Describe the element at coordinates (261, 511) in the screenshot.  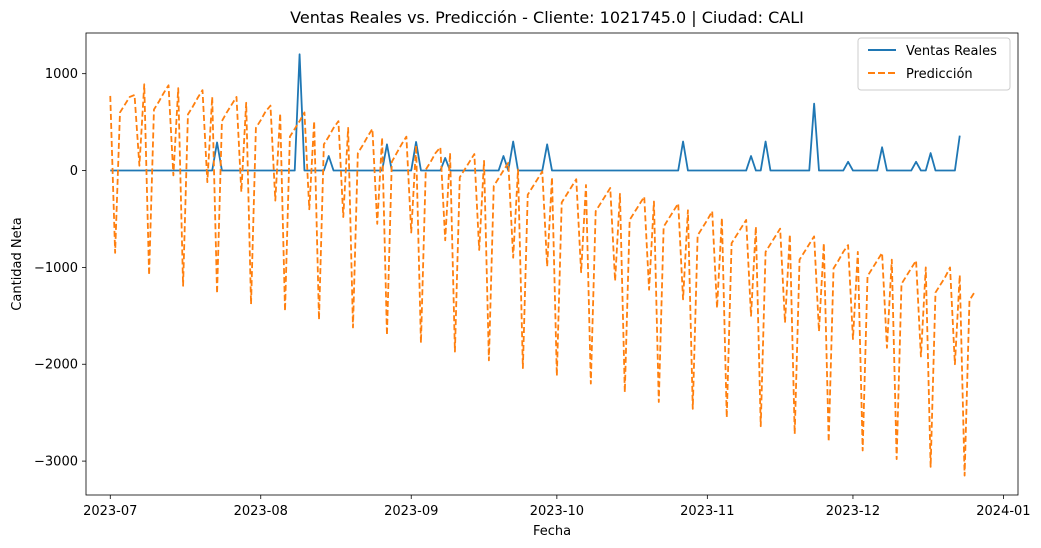
I see `x-tick-label: 2023-08` at that location.